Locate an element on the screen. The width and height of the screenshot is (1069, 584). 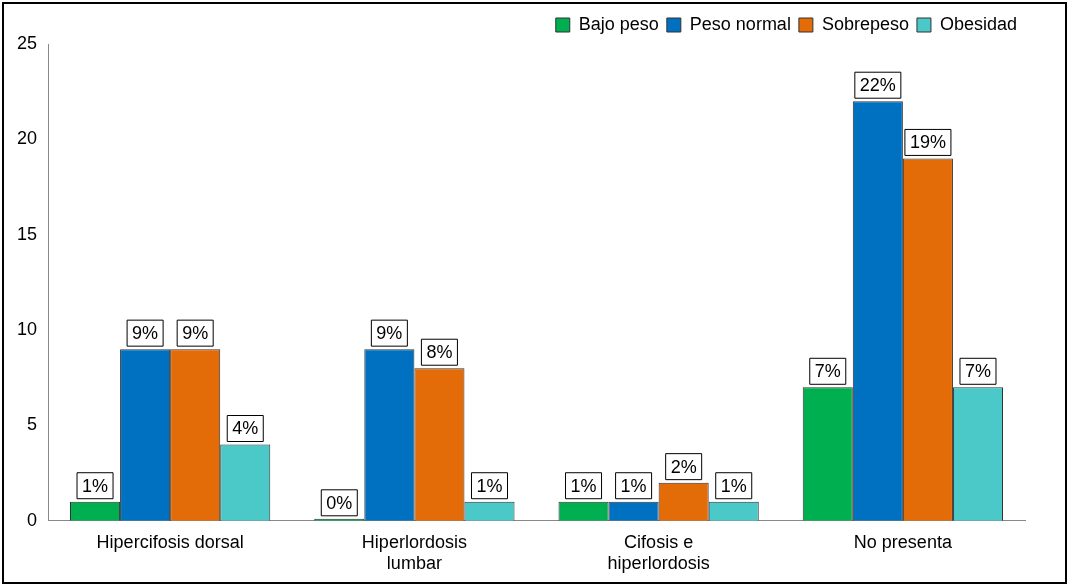
y-tick-label: 25 is located at coordinates (27, 42).